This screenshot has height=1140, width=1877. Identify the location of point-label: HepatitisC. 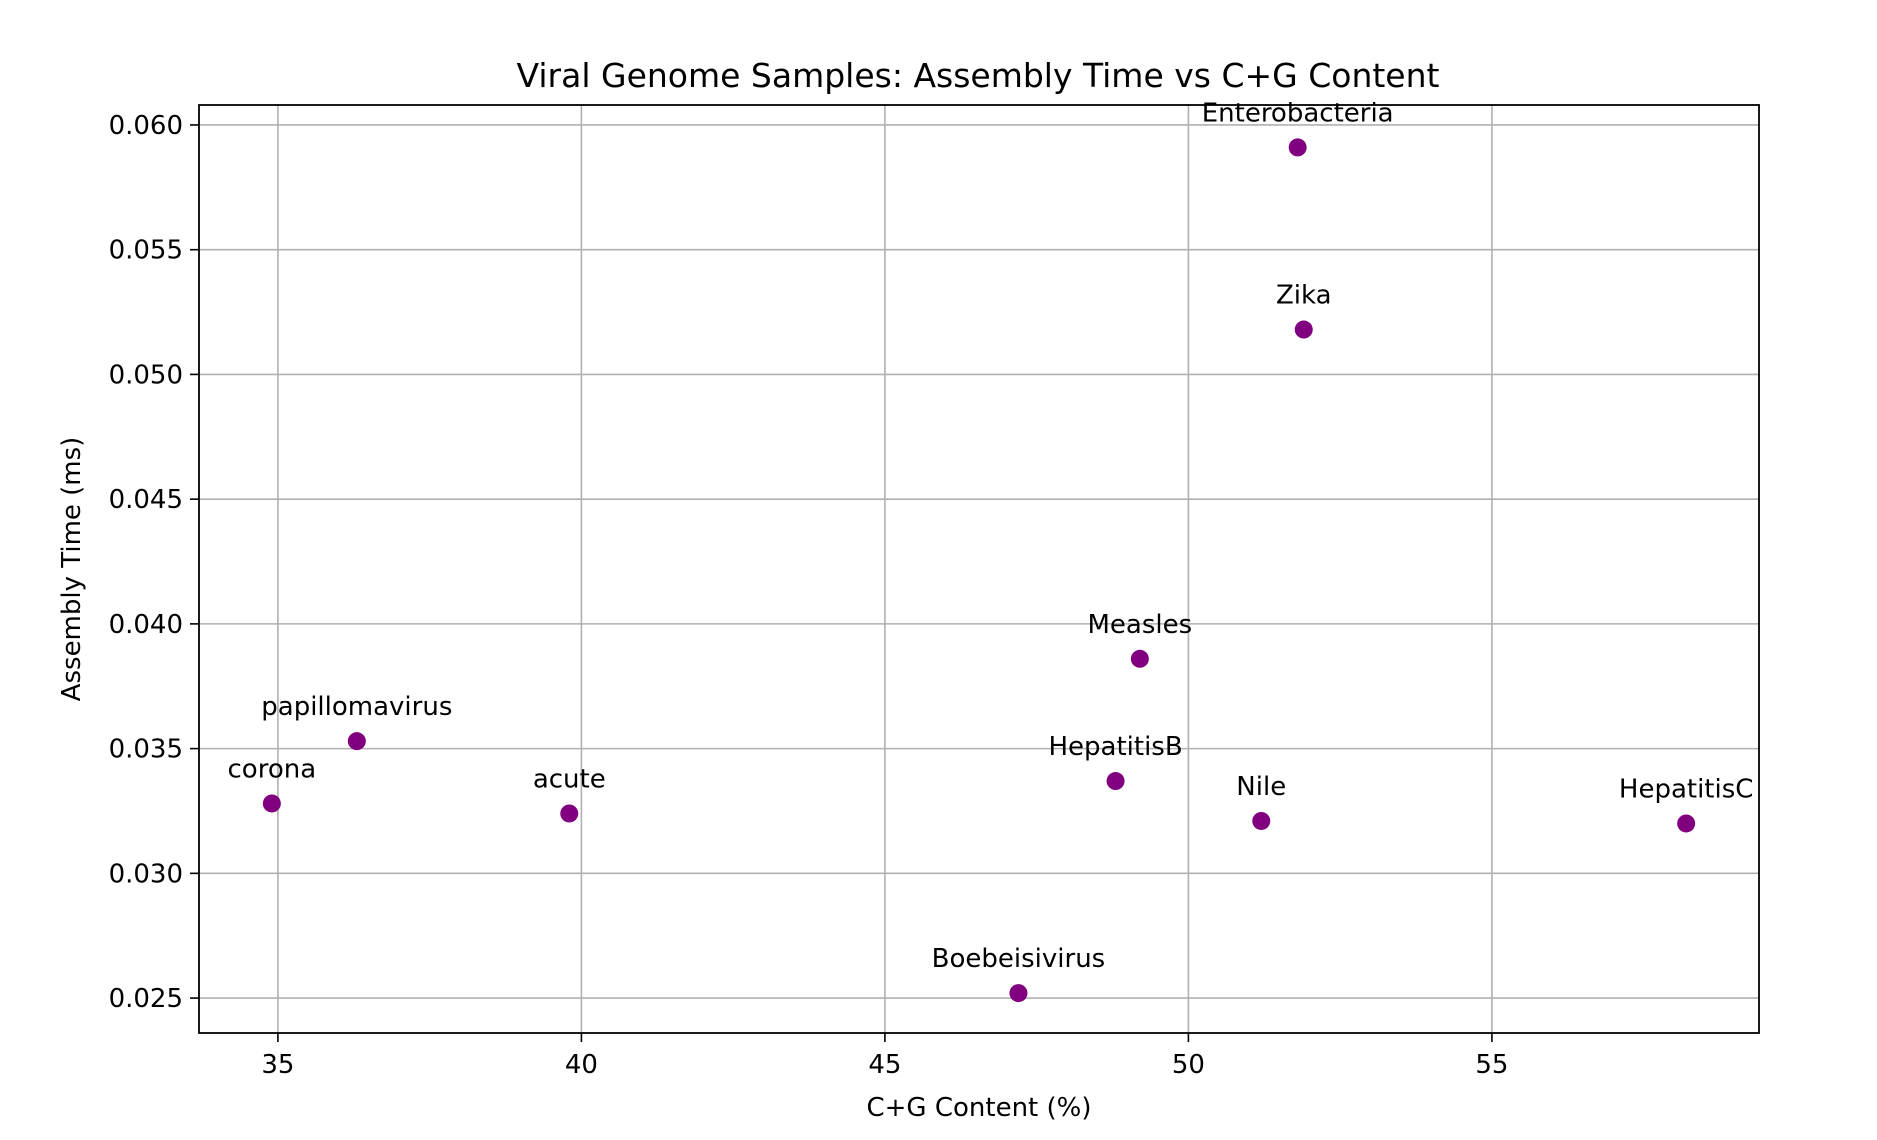
(1686, 789).